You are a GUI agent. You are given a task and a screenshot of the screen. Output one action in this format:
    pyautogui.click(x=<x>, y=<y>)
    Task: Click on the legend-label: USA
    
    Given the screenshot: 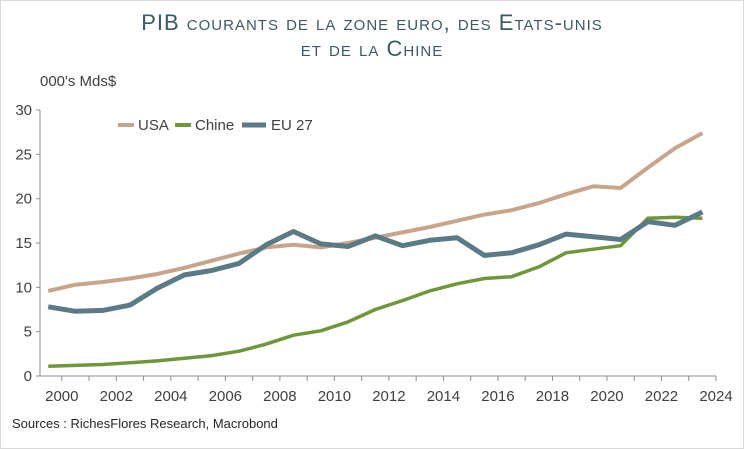 What is the action you would take?
    pyautogui.click(x=153, y=125)
    